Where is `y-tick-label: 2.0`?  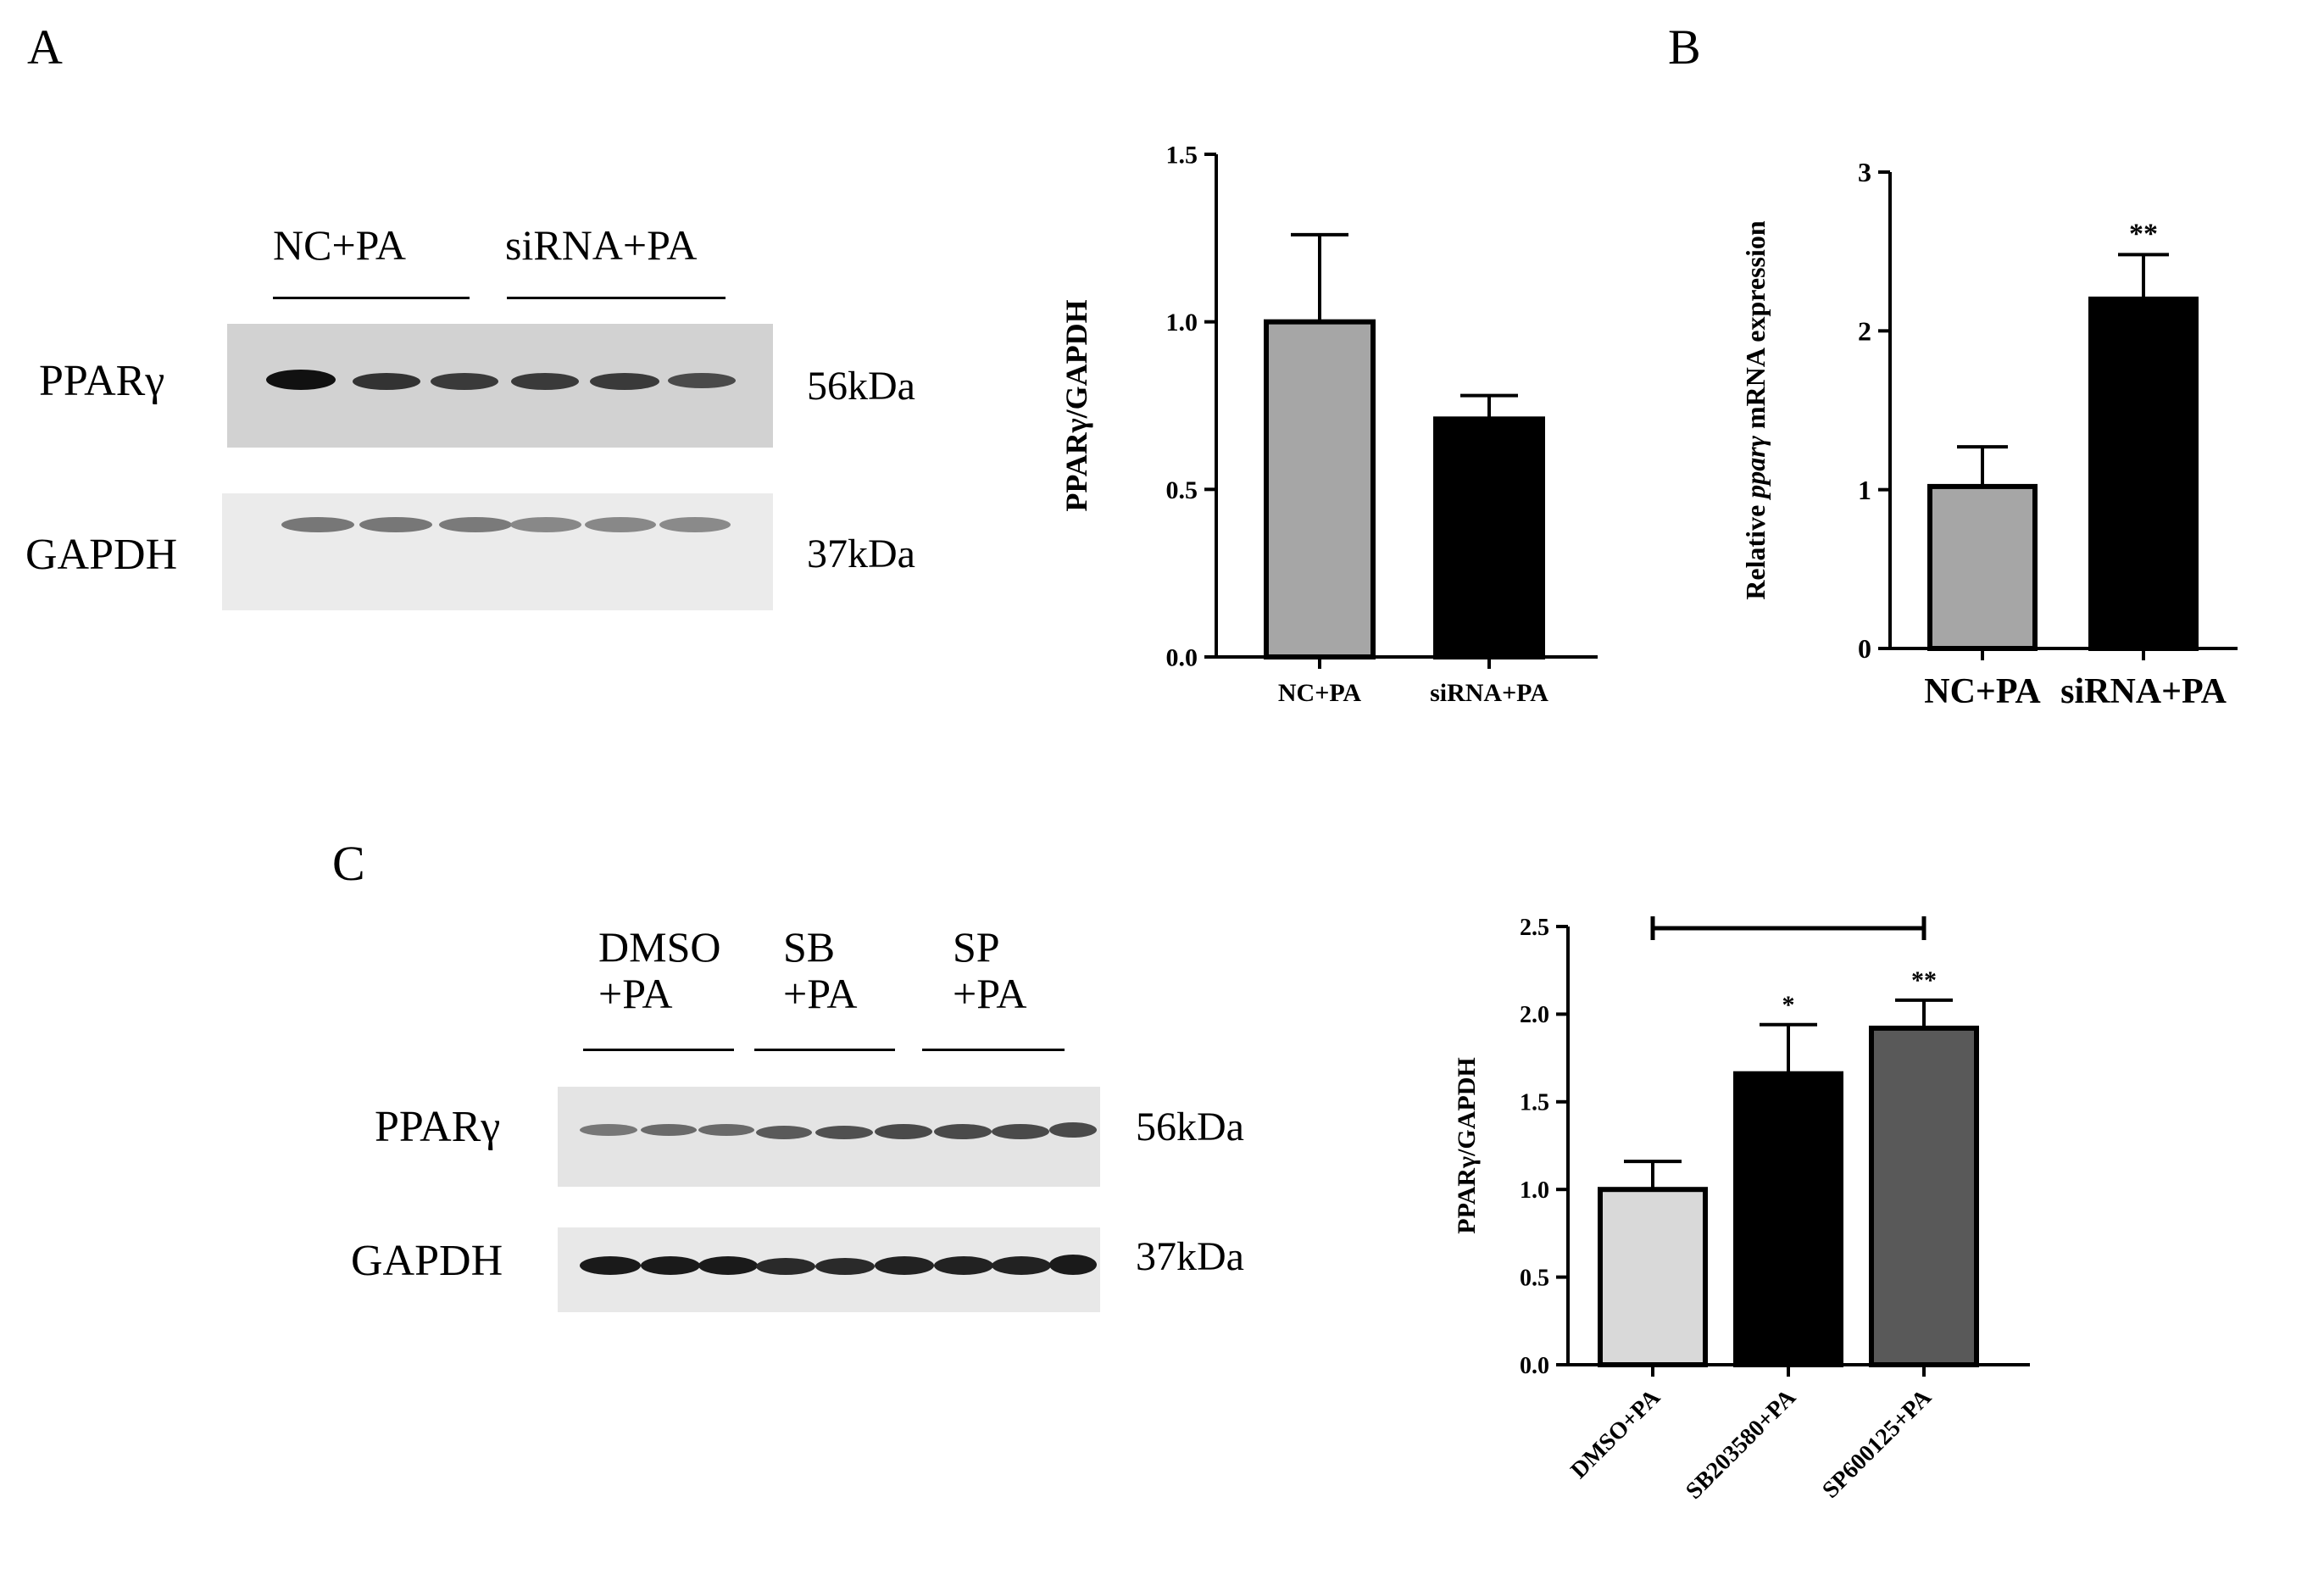
y-tick-label: 2.0 is located at coordinates (1534, 1015).